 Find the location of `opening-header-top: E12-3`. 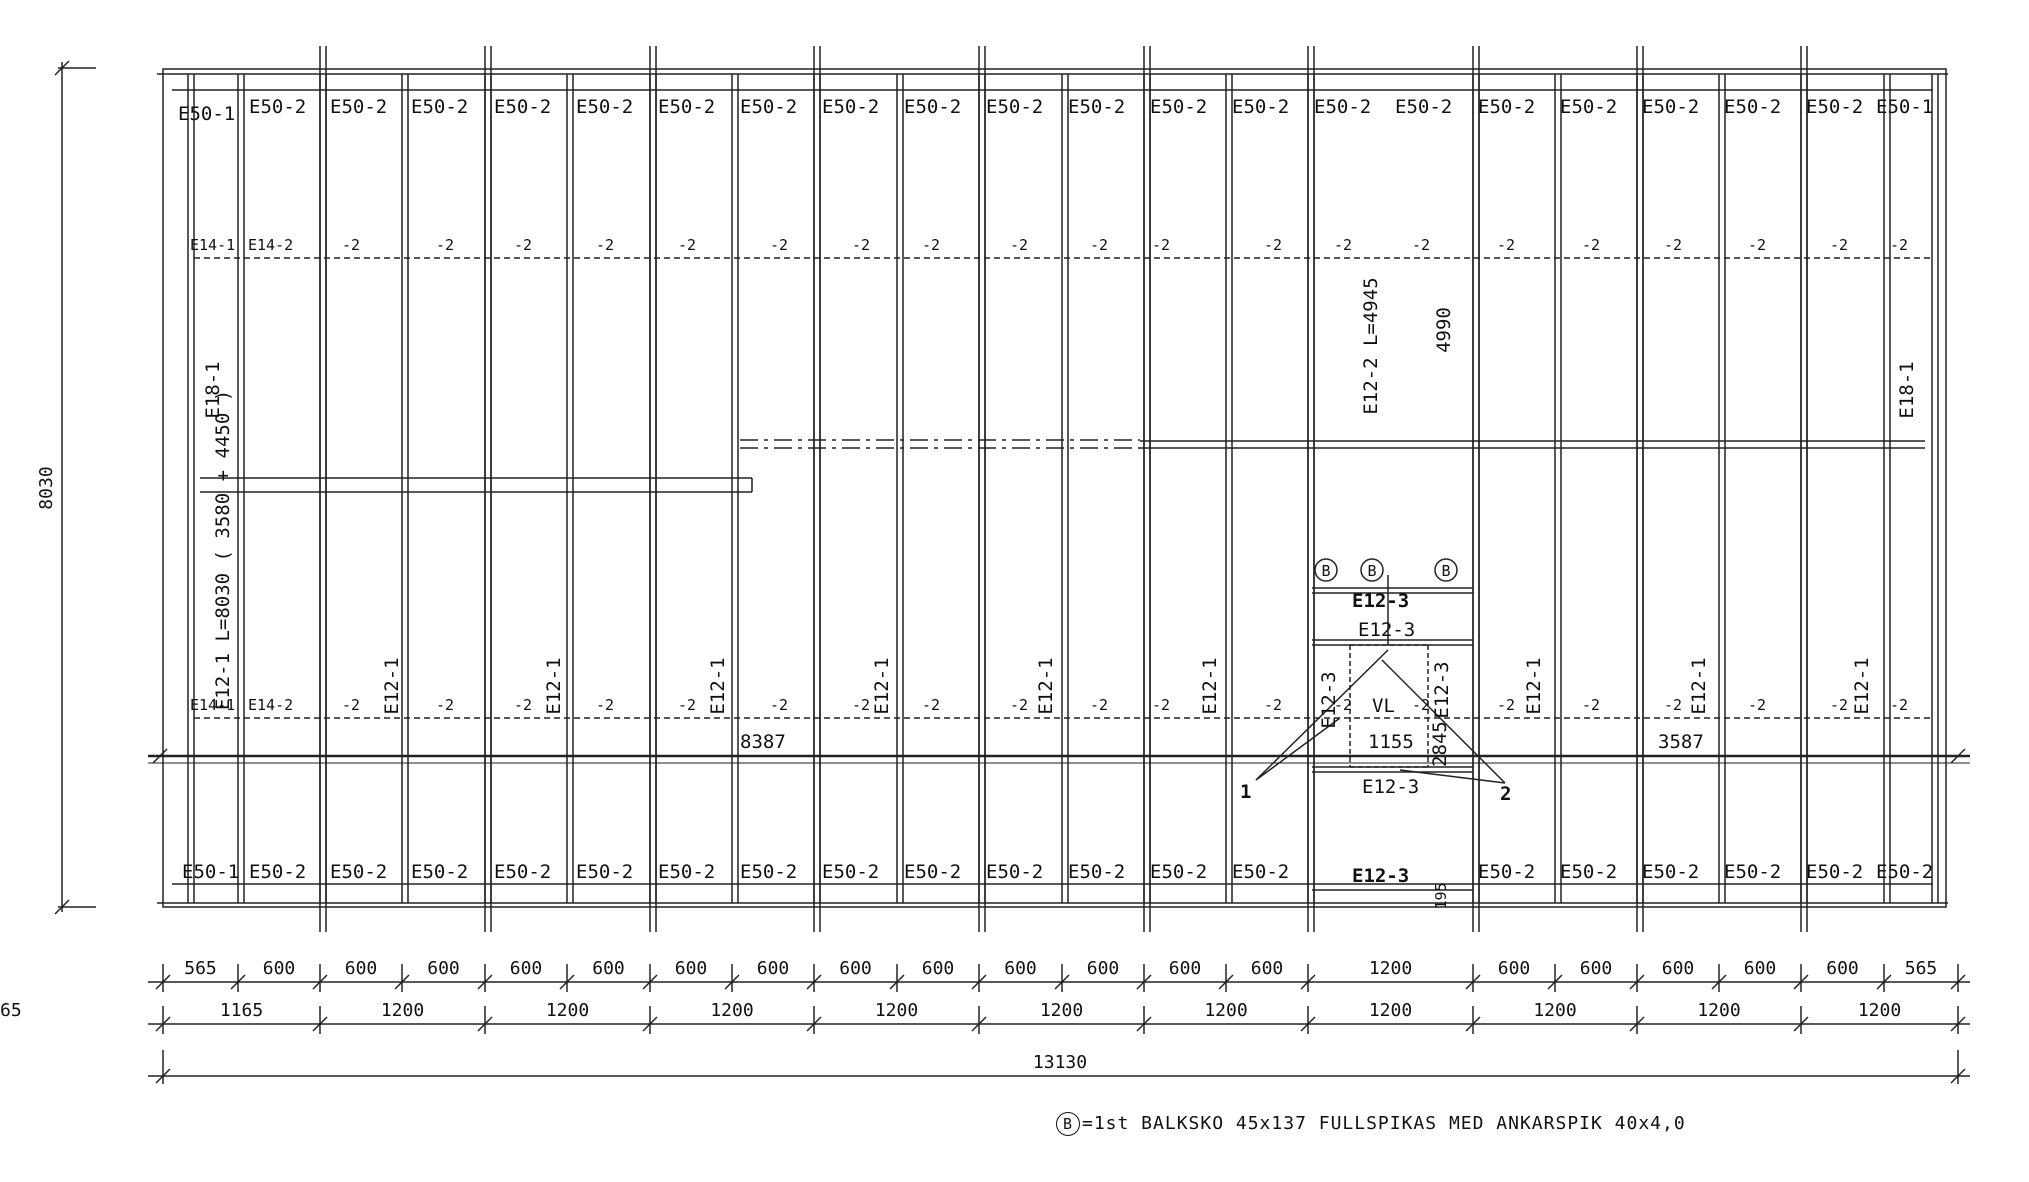

opening-header-top: E12-3 is located at coordinates (1380, 601).